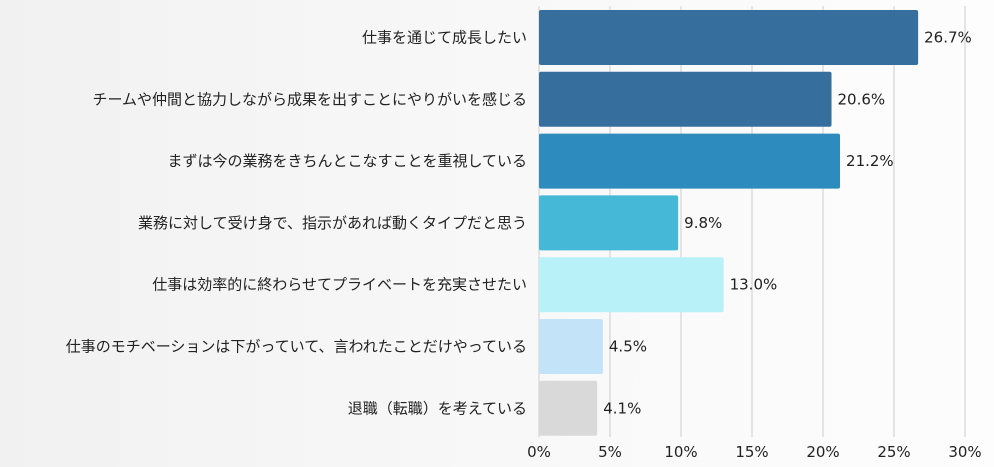 The image size is (994, 467). What do you see at coordinates (703, 223) in the screenshot?
I see `value-label-3: 9.8%` at bounding box center [703, 223].